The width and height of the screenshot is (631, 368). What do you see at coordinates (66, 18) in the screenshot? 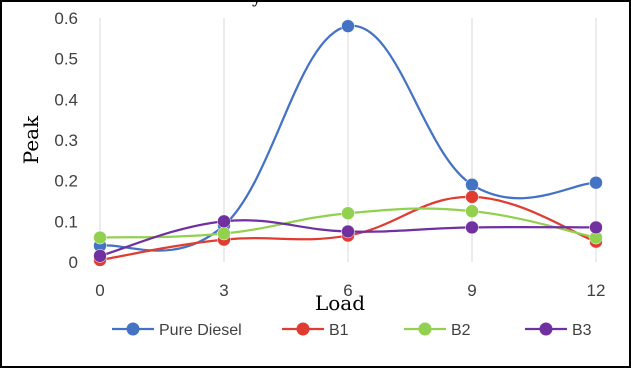
I see `y-tick-label: 0.6` at bounding box center [66, 18].